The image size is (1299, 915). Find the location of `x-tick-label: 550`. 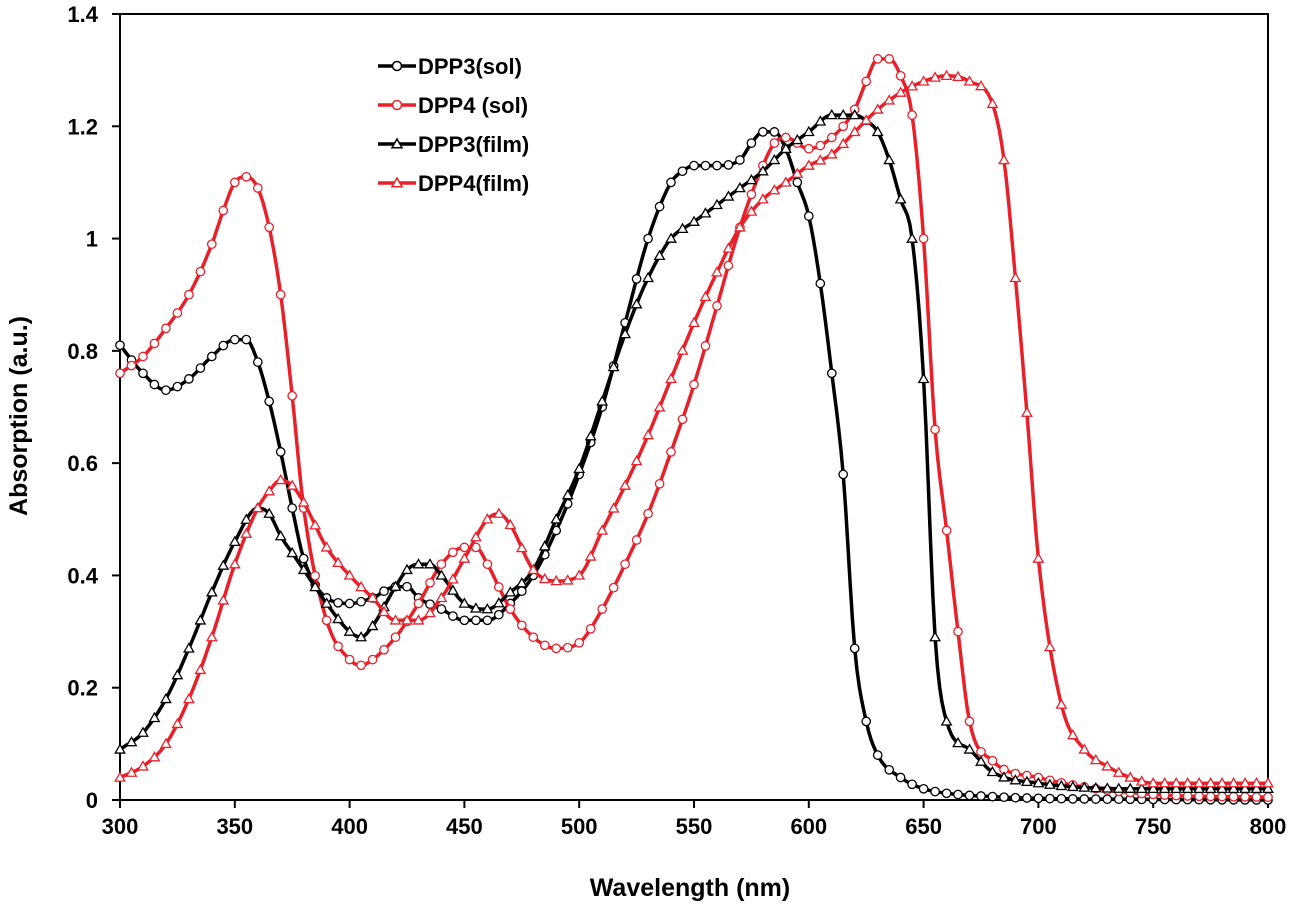

x-tick-label: 550 is located at coordinates (694, 826).